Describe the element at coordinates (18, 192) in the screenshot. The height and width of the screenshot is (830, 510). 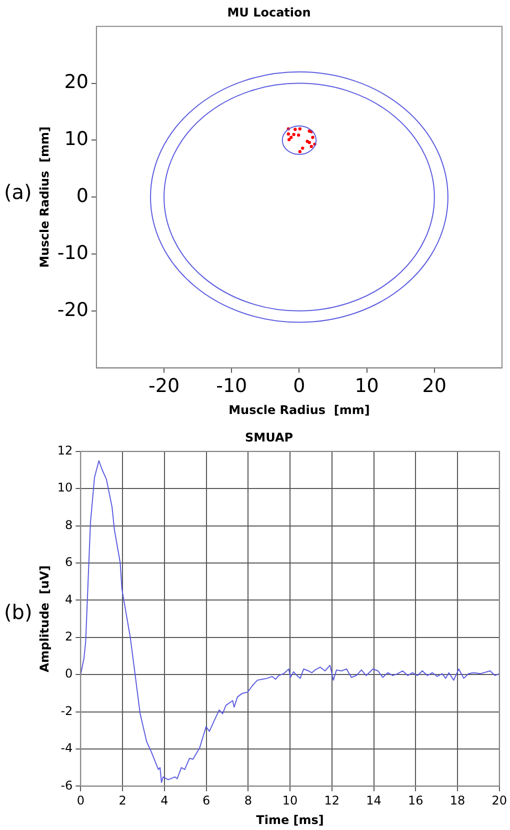
I see `text: (a)` at that location.